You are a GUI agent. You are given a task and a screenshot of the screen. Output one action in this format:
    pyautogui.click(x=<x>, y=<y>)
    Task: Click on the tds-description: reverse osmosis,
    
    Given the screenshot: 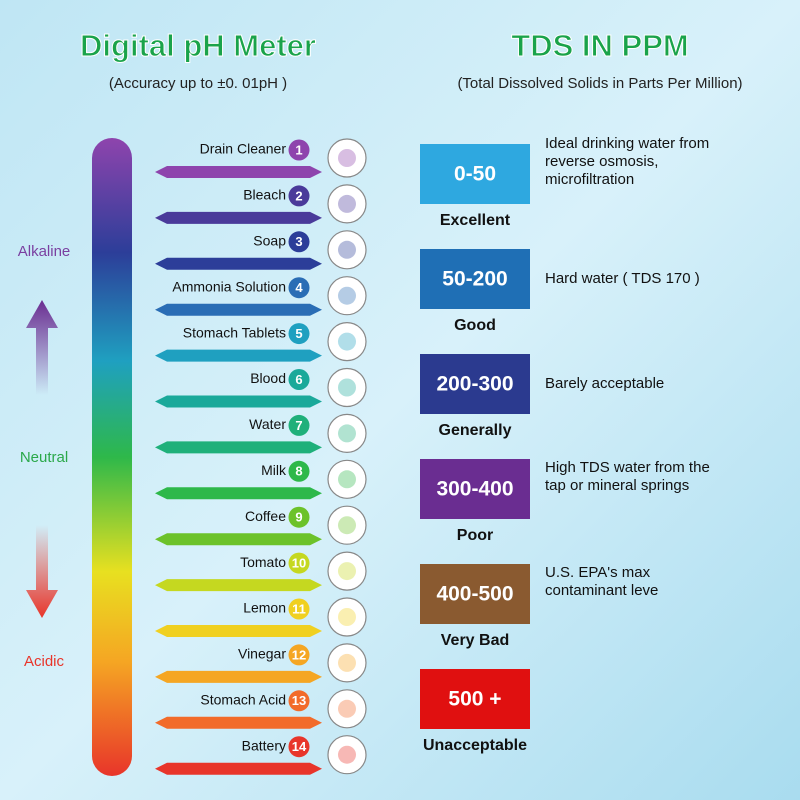 What is the action you would take?
    pyautogui.click(x=601, y=161)
    